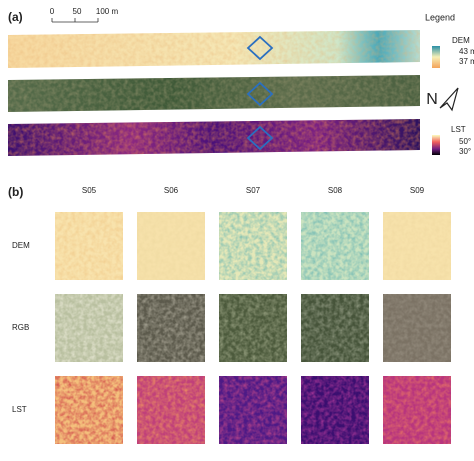 This screenshot has width=474, height=461. Describe the element at coordinates (171, 190) in the screenshot. I see `column-header: S06` at that location.